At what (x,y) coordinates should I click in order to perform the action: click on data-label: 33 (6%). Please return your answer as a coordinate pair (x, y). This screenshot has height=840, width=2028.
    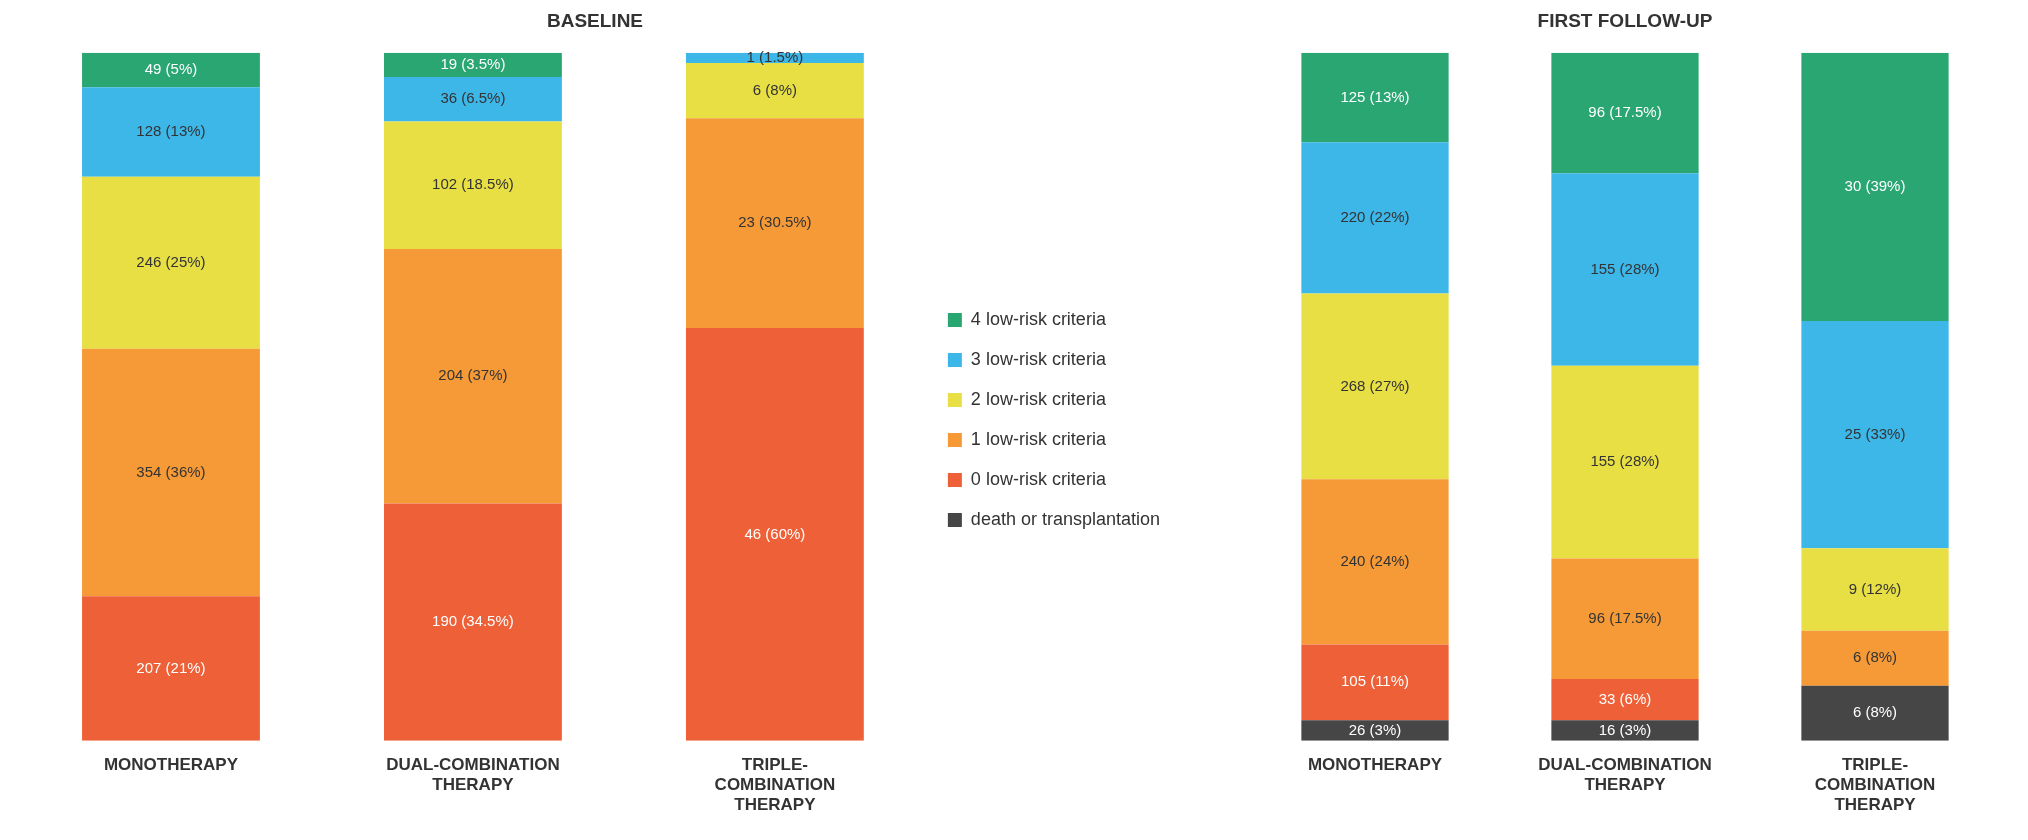
    Looking at the image, I should click on (1625, 698).